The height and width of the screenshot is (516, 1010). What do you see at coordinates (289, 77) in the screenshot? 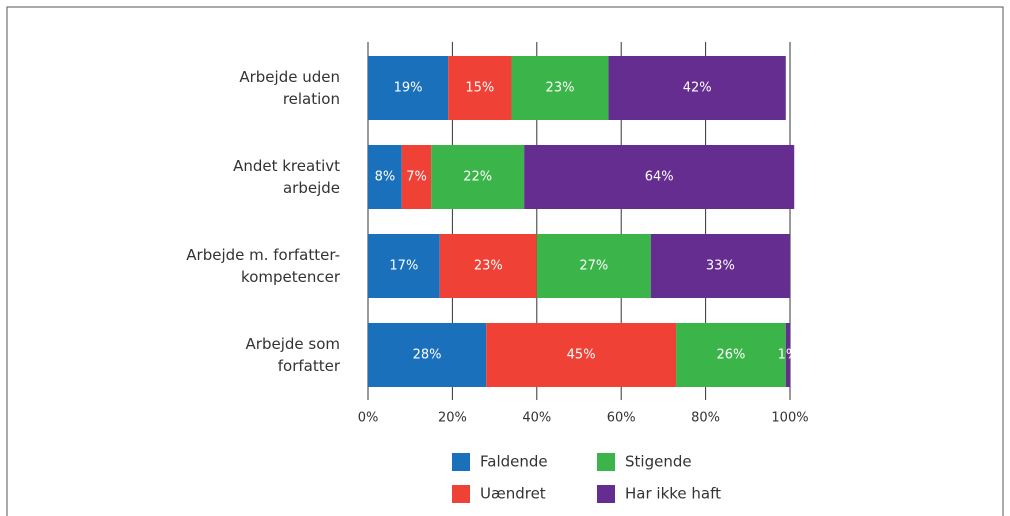
I see `y-tick-label-line: Arbejde uden` at bounding box center [289, 77].